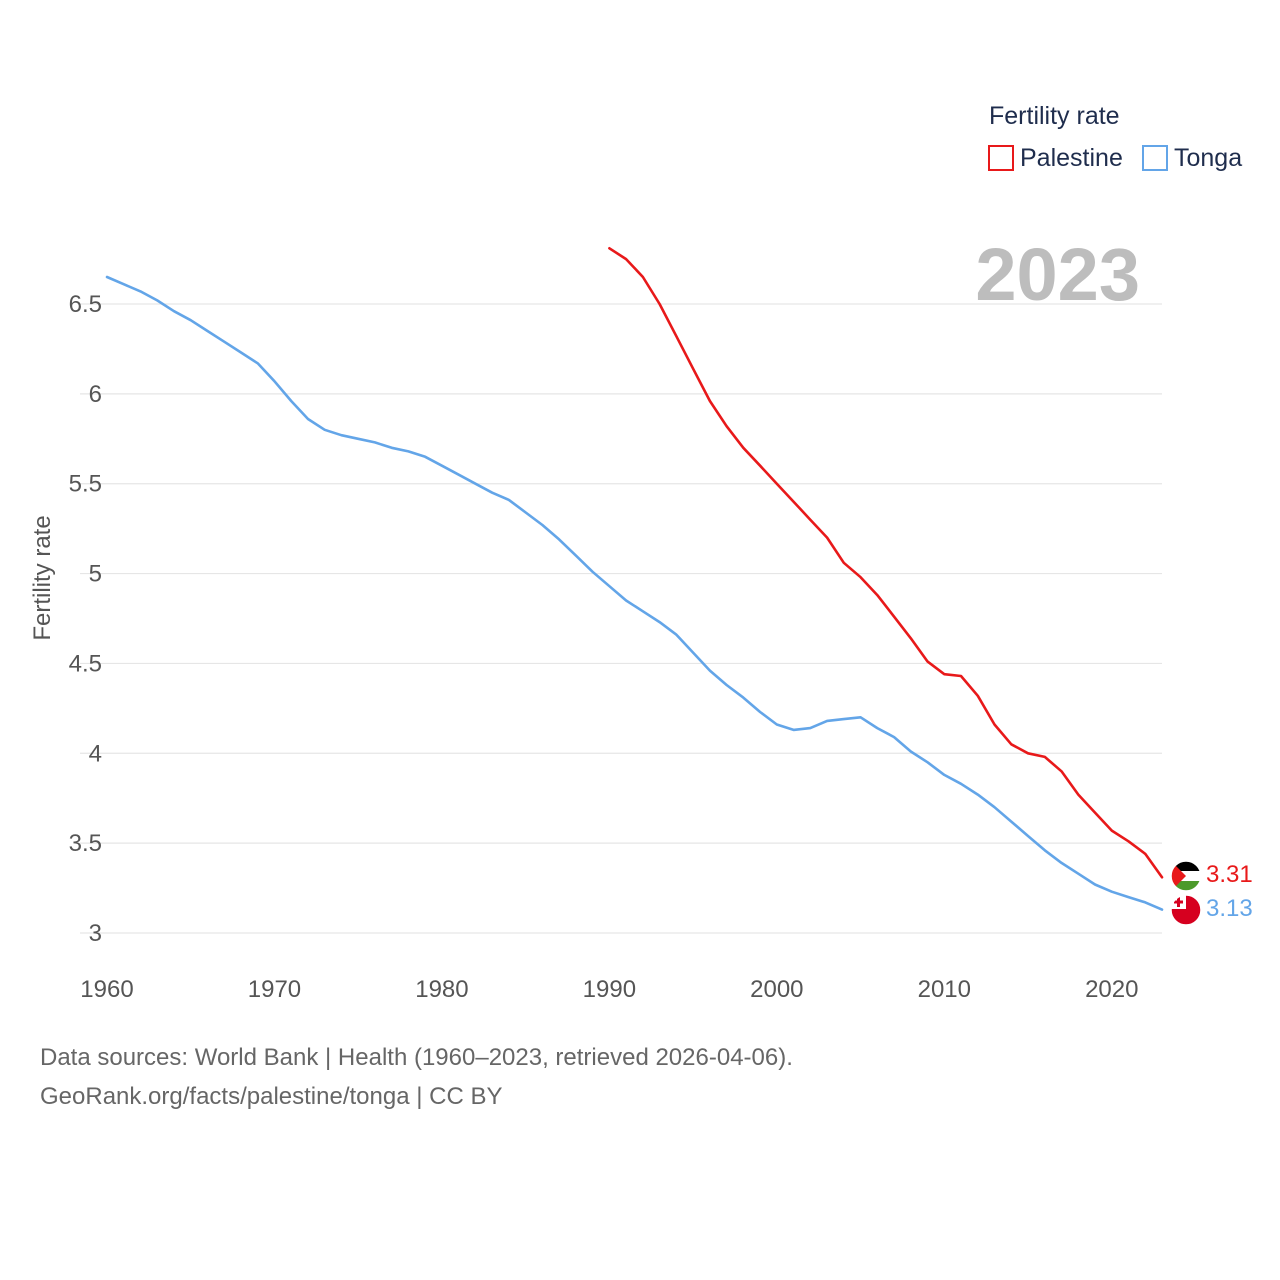 The image size is (1280, 1280). Describe the element at coordinates (1208, 158) in the screenshot. I see `legend-label-tonga: Tonga` at that location.